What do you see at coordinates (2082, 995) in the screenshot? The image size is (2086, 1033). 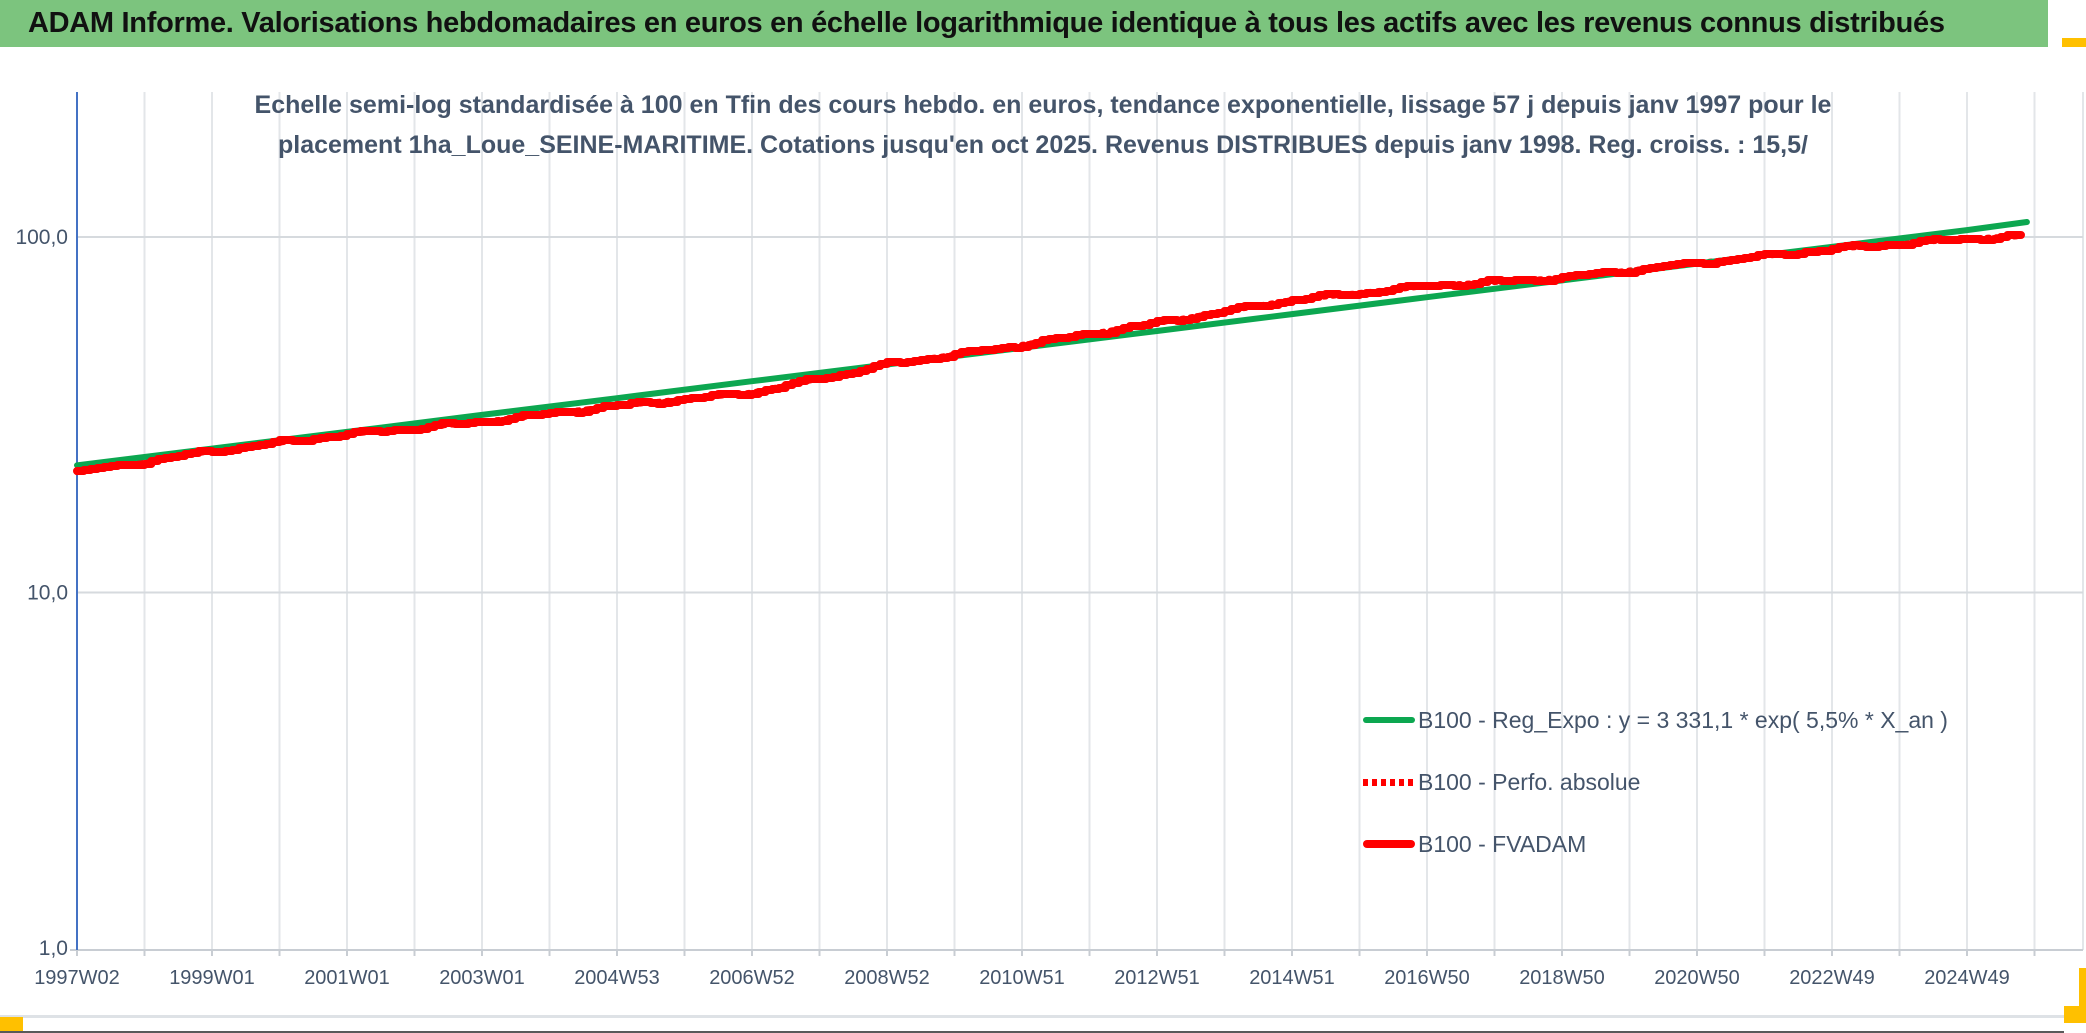 I see `yellow-accent-right-strip` at bounding box center [2082, 995].